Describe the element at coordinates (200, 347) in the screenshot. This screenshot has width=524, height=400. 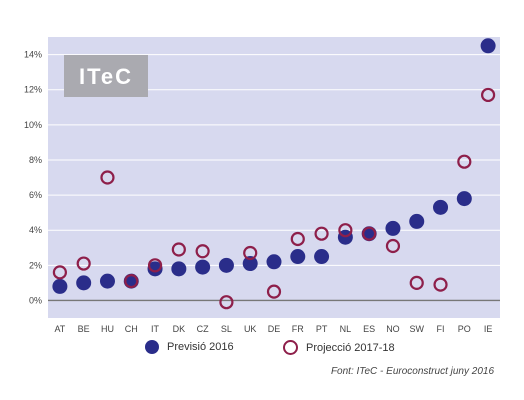
I see `legend-label-forecast: Previsió 2016` at that location.